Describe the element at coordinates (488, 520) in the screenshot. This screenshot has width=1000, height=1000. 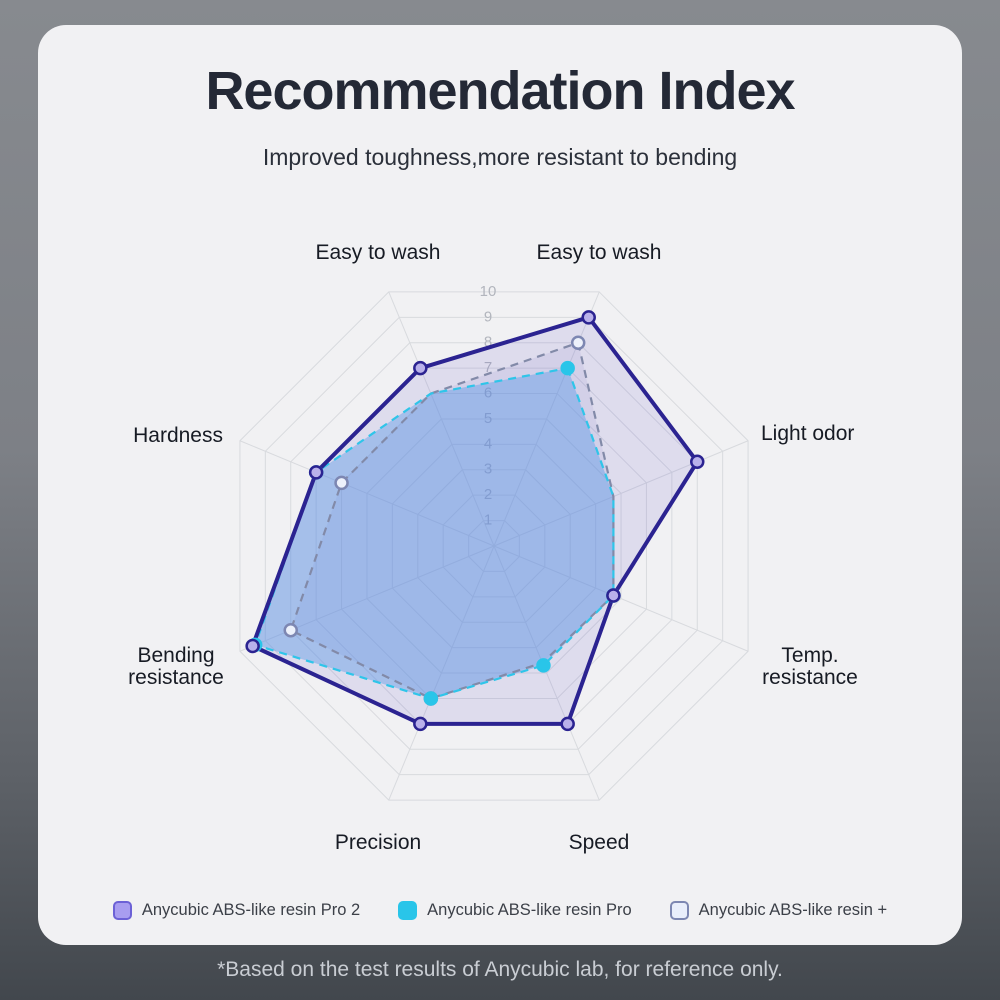
I see `scale-tick-label: 1` at that location.